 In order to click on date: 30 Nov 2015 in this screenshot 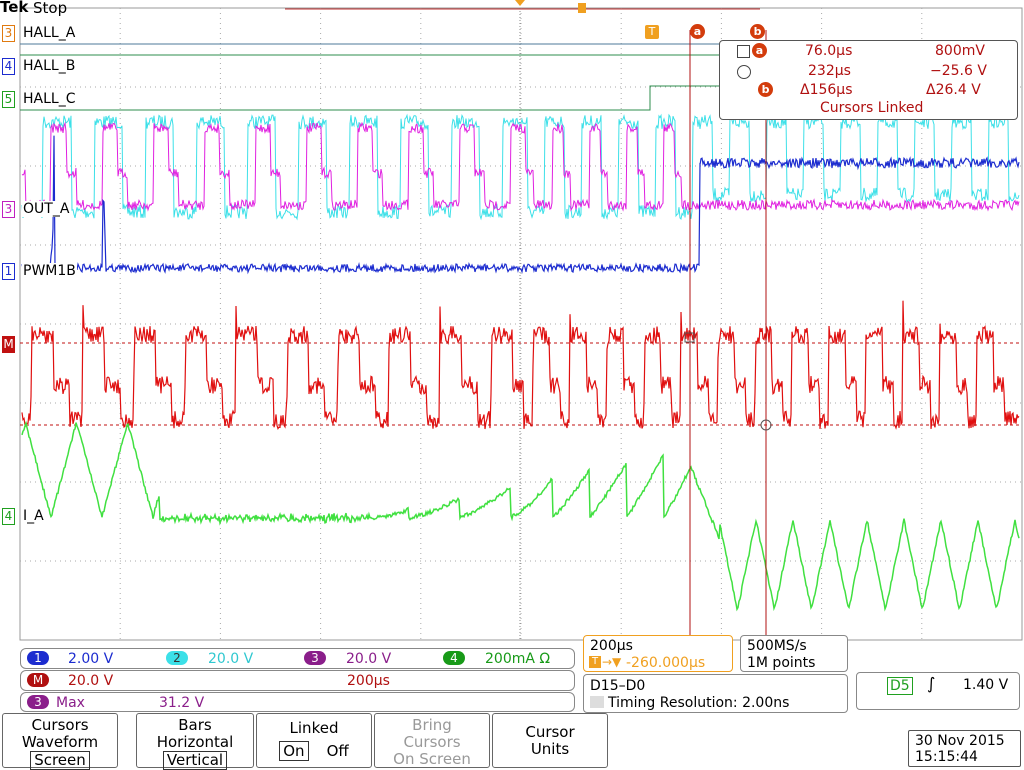, I will do `click(960, 741)`.